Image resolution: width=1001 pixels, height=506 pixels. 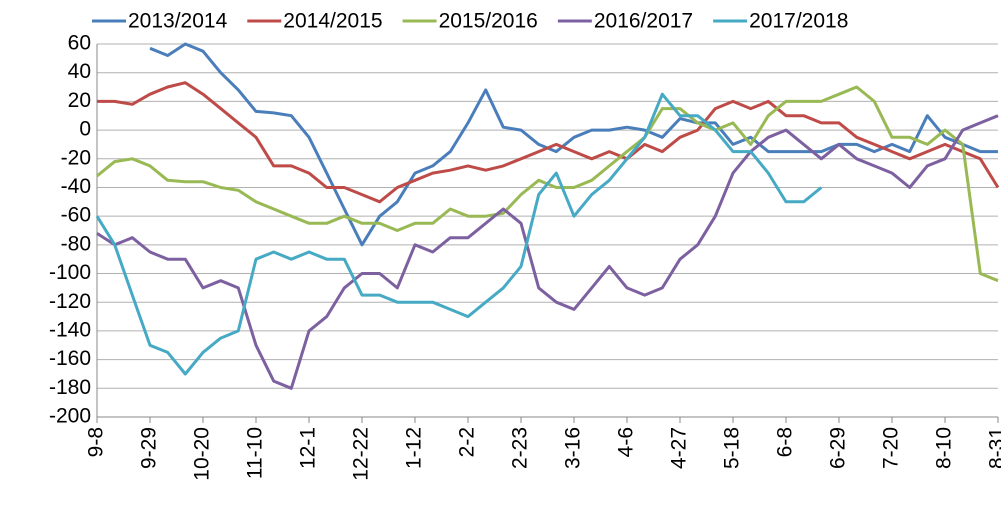 What do you see at coordinates (79, 71) in the screenshot?
I see `y-tick-label: 40` at bounding box center [79, 71].